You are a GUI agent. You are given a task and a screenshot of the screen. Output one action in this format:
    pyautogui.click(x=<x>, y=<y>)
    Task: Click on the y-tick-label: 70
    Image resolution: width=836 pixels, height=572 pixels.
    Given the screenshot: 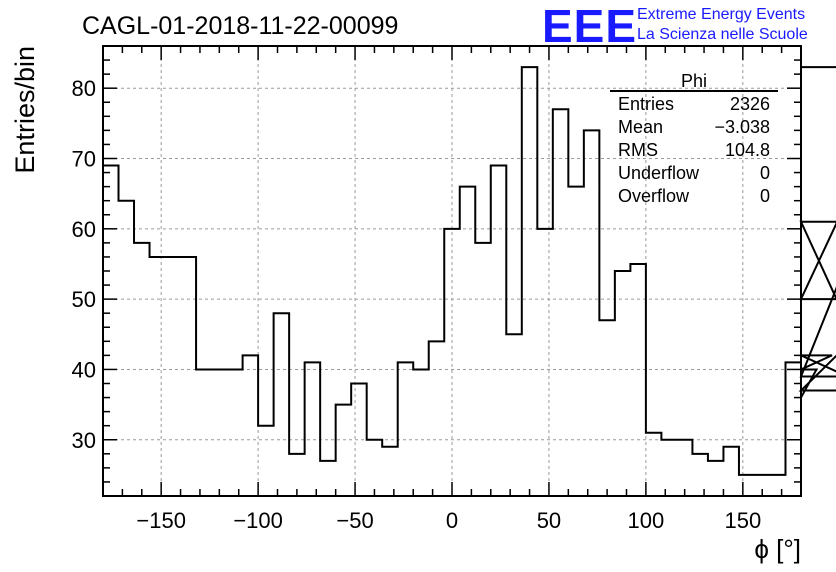 What is the action you would take?
    pyautogui.click(x=84, y=159)
    